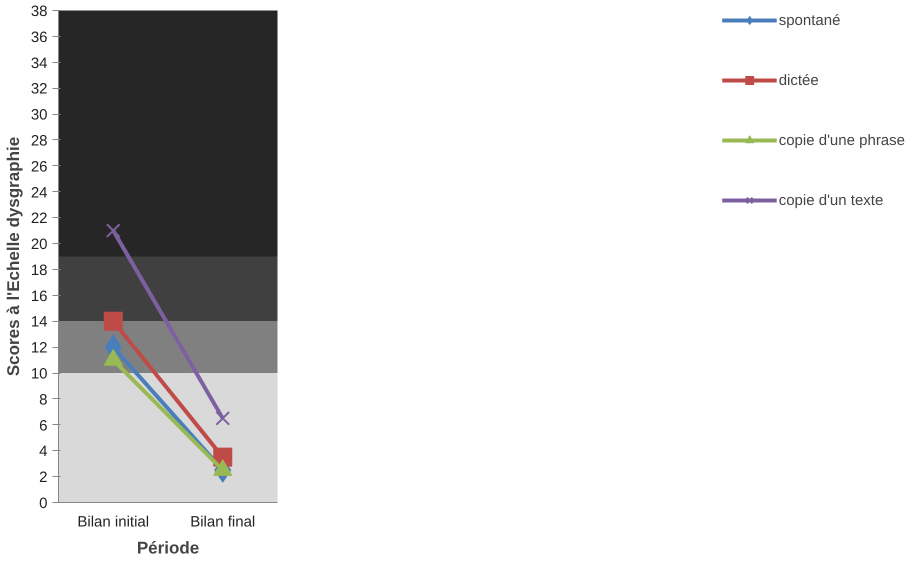 The width and height of the screenshot is (913, 571). Describe the element at coordinates (43, 399) in the screenshot. I see `y-tick-label: 8` at that location.